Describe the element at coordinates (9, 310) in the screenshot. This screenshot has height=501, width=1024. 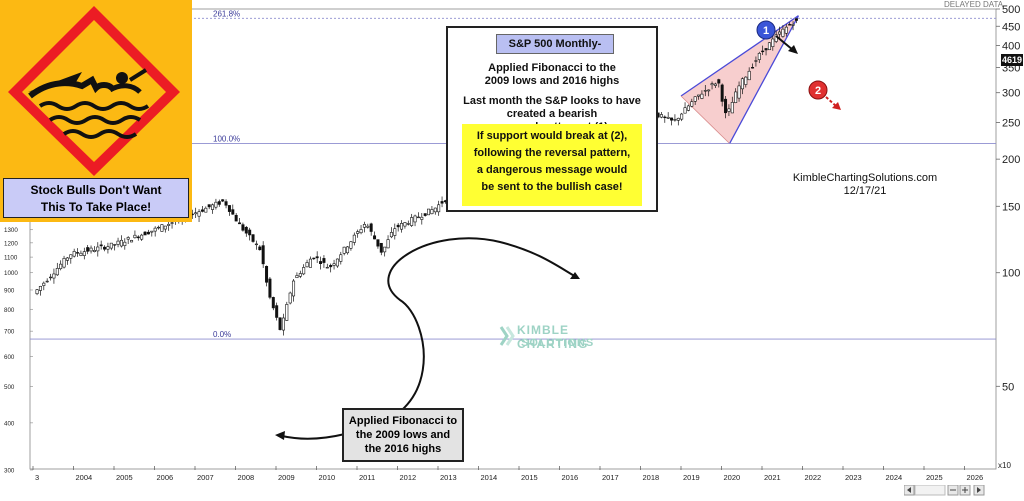
I see `left-axis-label: 800` at that location.